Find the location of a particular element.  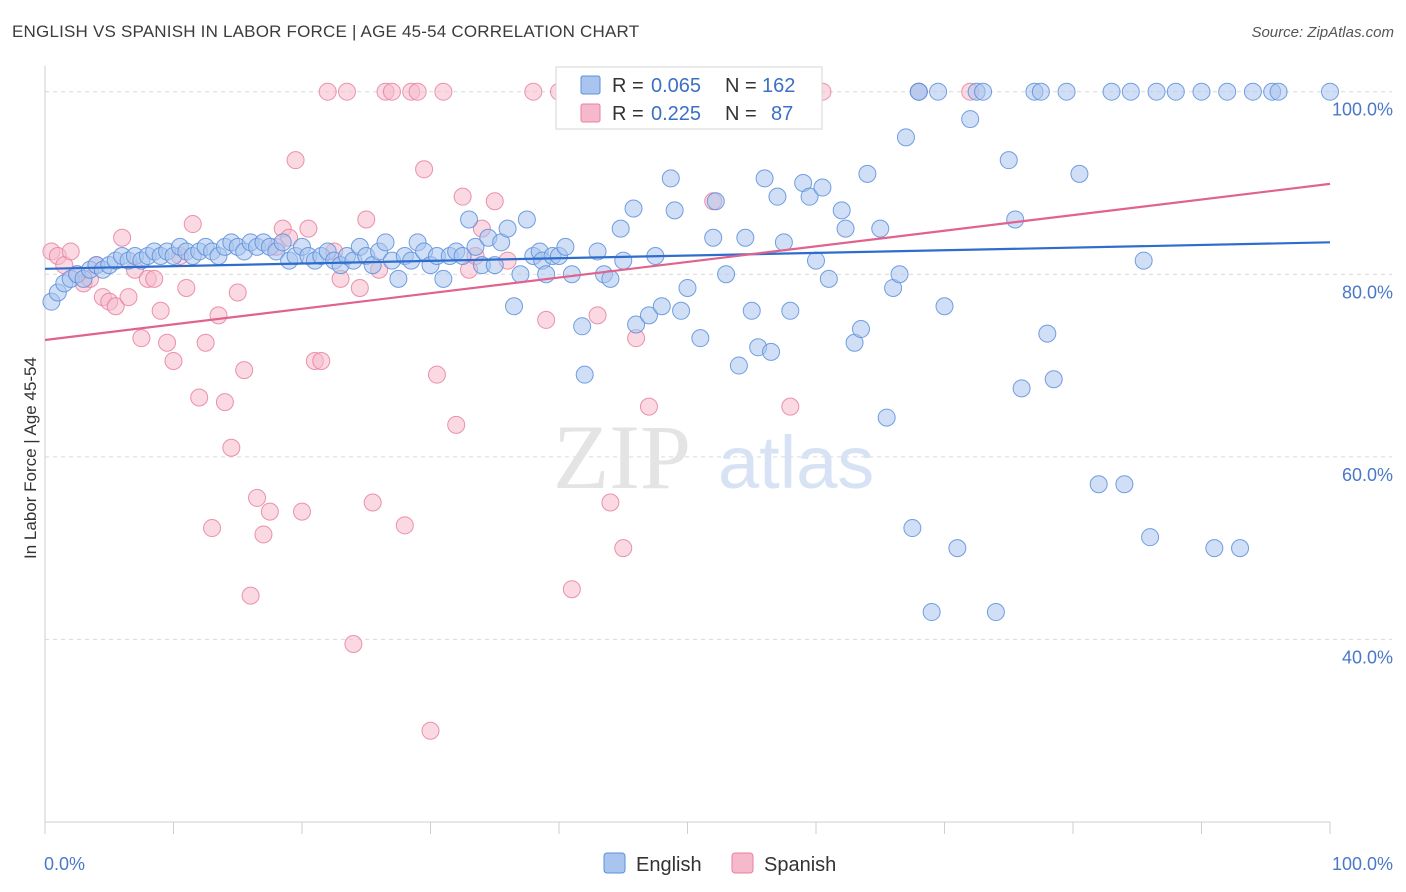

x-tick-labels: 0.0% 100.0% is located at coordinates (718, 864).